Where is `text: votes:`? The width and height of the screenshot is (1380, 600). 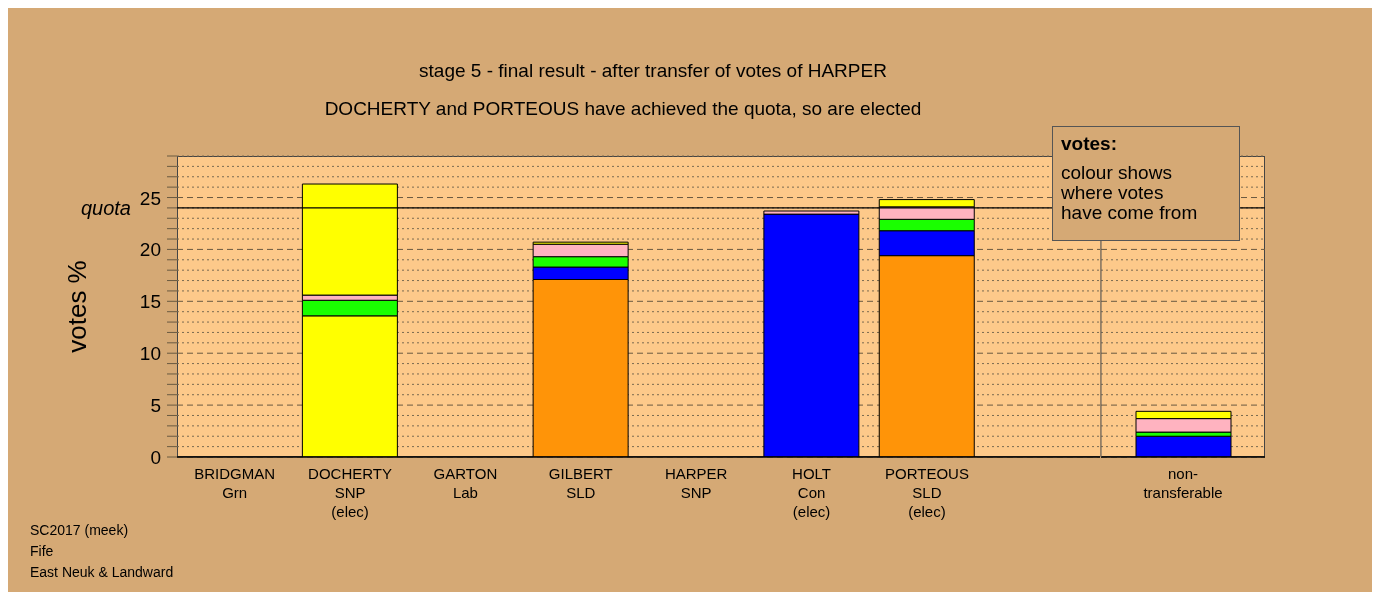
text: votes: is located at coordinates (1089, 144).